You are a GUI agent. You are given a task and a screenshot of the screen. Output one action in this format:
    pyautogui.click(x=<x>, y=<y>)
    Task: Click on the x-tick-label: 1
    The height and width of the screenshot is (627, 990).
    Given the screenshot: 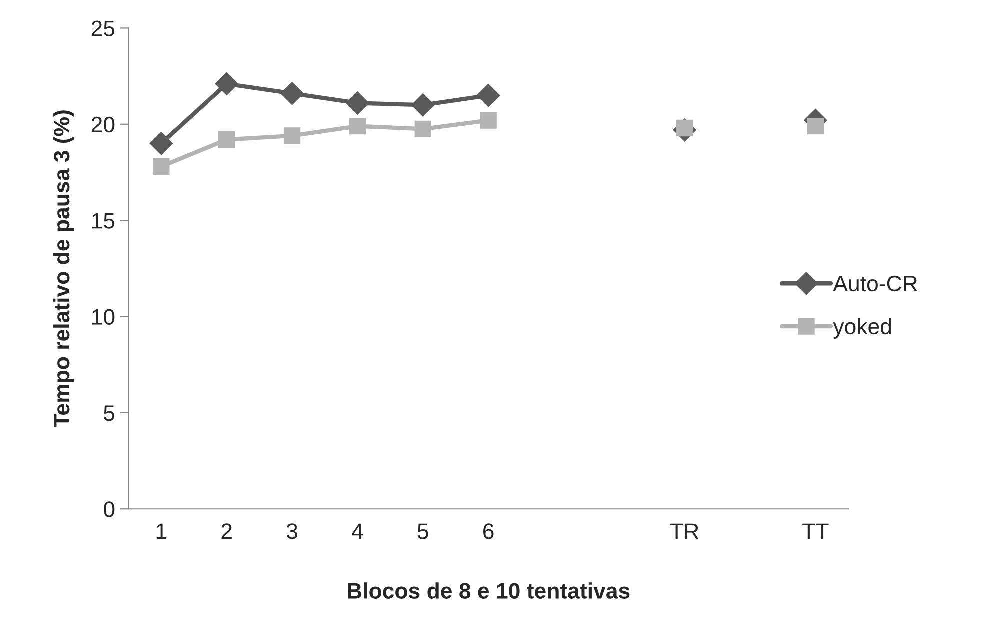 What is the action you would take?
    pyautogui.click(x=161, y=532)
    